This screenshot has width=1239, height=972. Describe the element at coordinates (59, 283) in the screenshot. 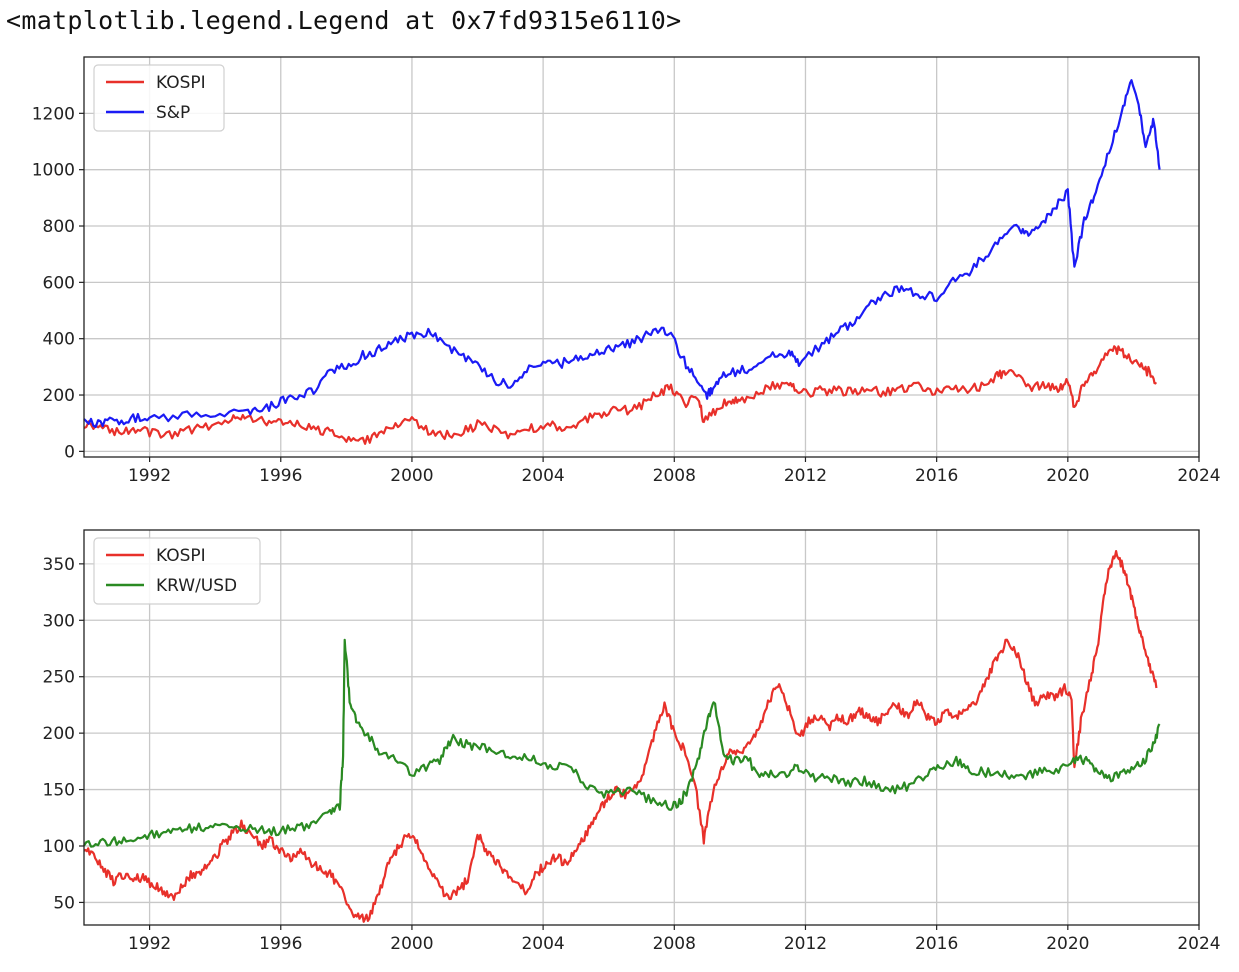

I see `y-tick-label: 600` at that location.